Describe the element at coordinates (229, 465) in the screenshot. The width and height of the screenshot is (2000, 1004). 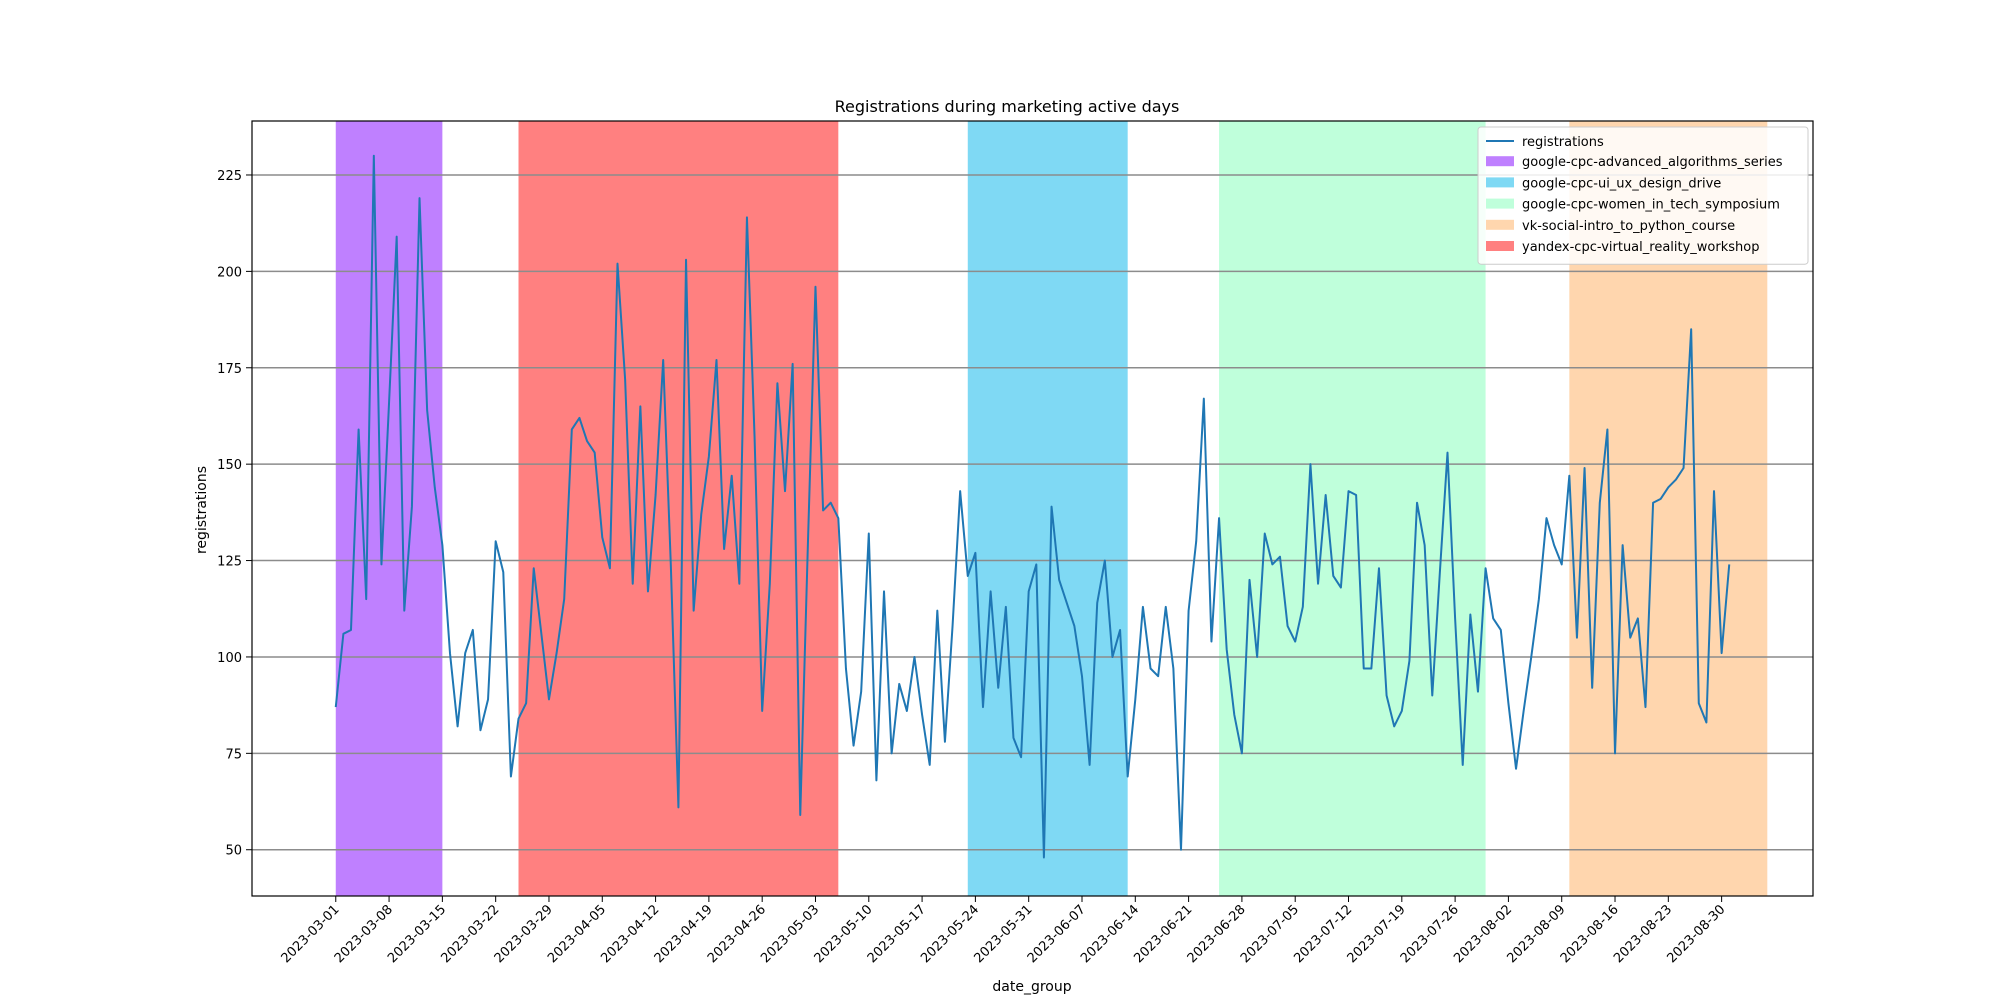
I see `y-tick-label: 150` at that location.